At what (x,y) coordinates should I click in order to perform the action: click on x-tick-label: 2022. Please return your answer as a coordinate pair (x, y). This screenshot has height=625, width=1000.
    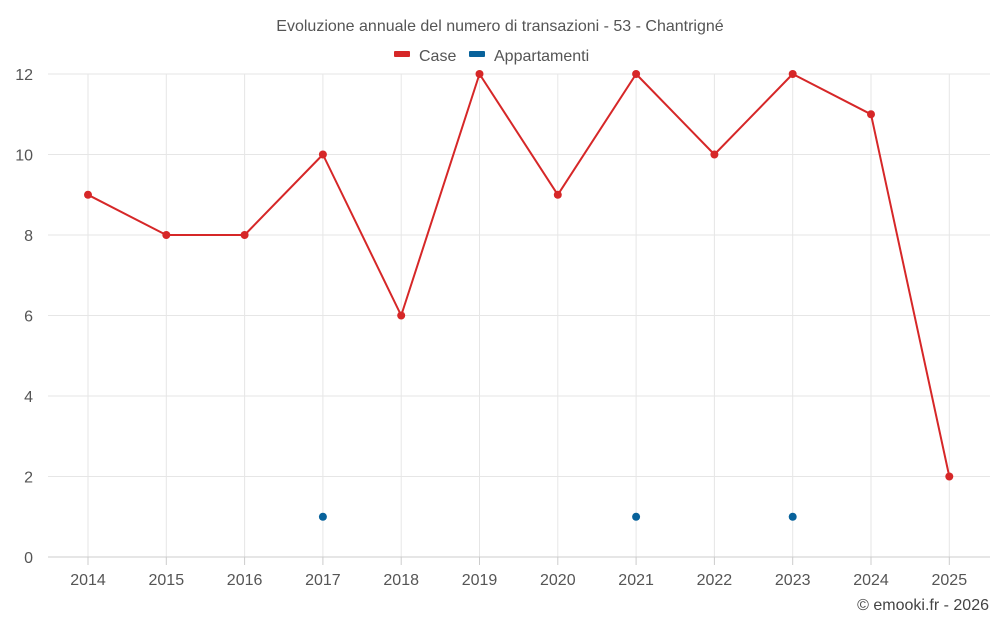
    Looking at the image, I should click on (715, 580).